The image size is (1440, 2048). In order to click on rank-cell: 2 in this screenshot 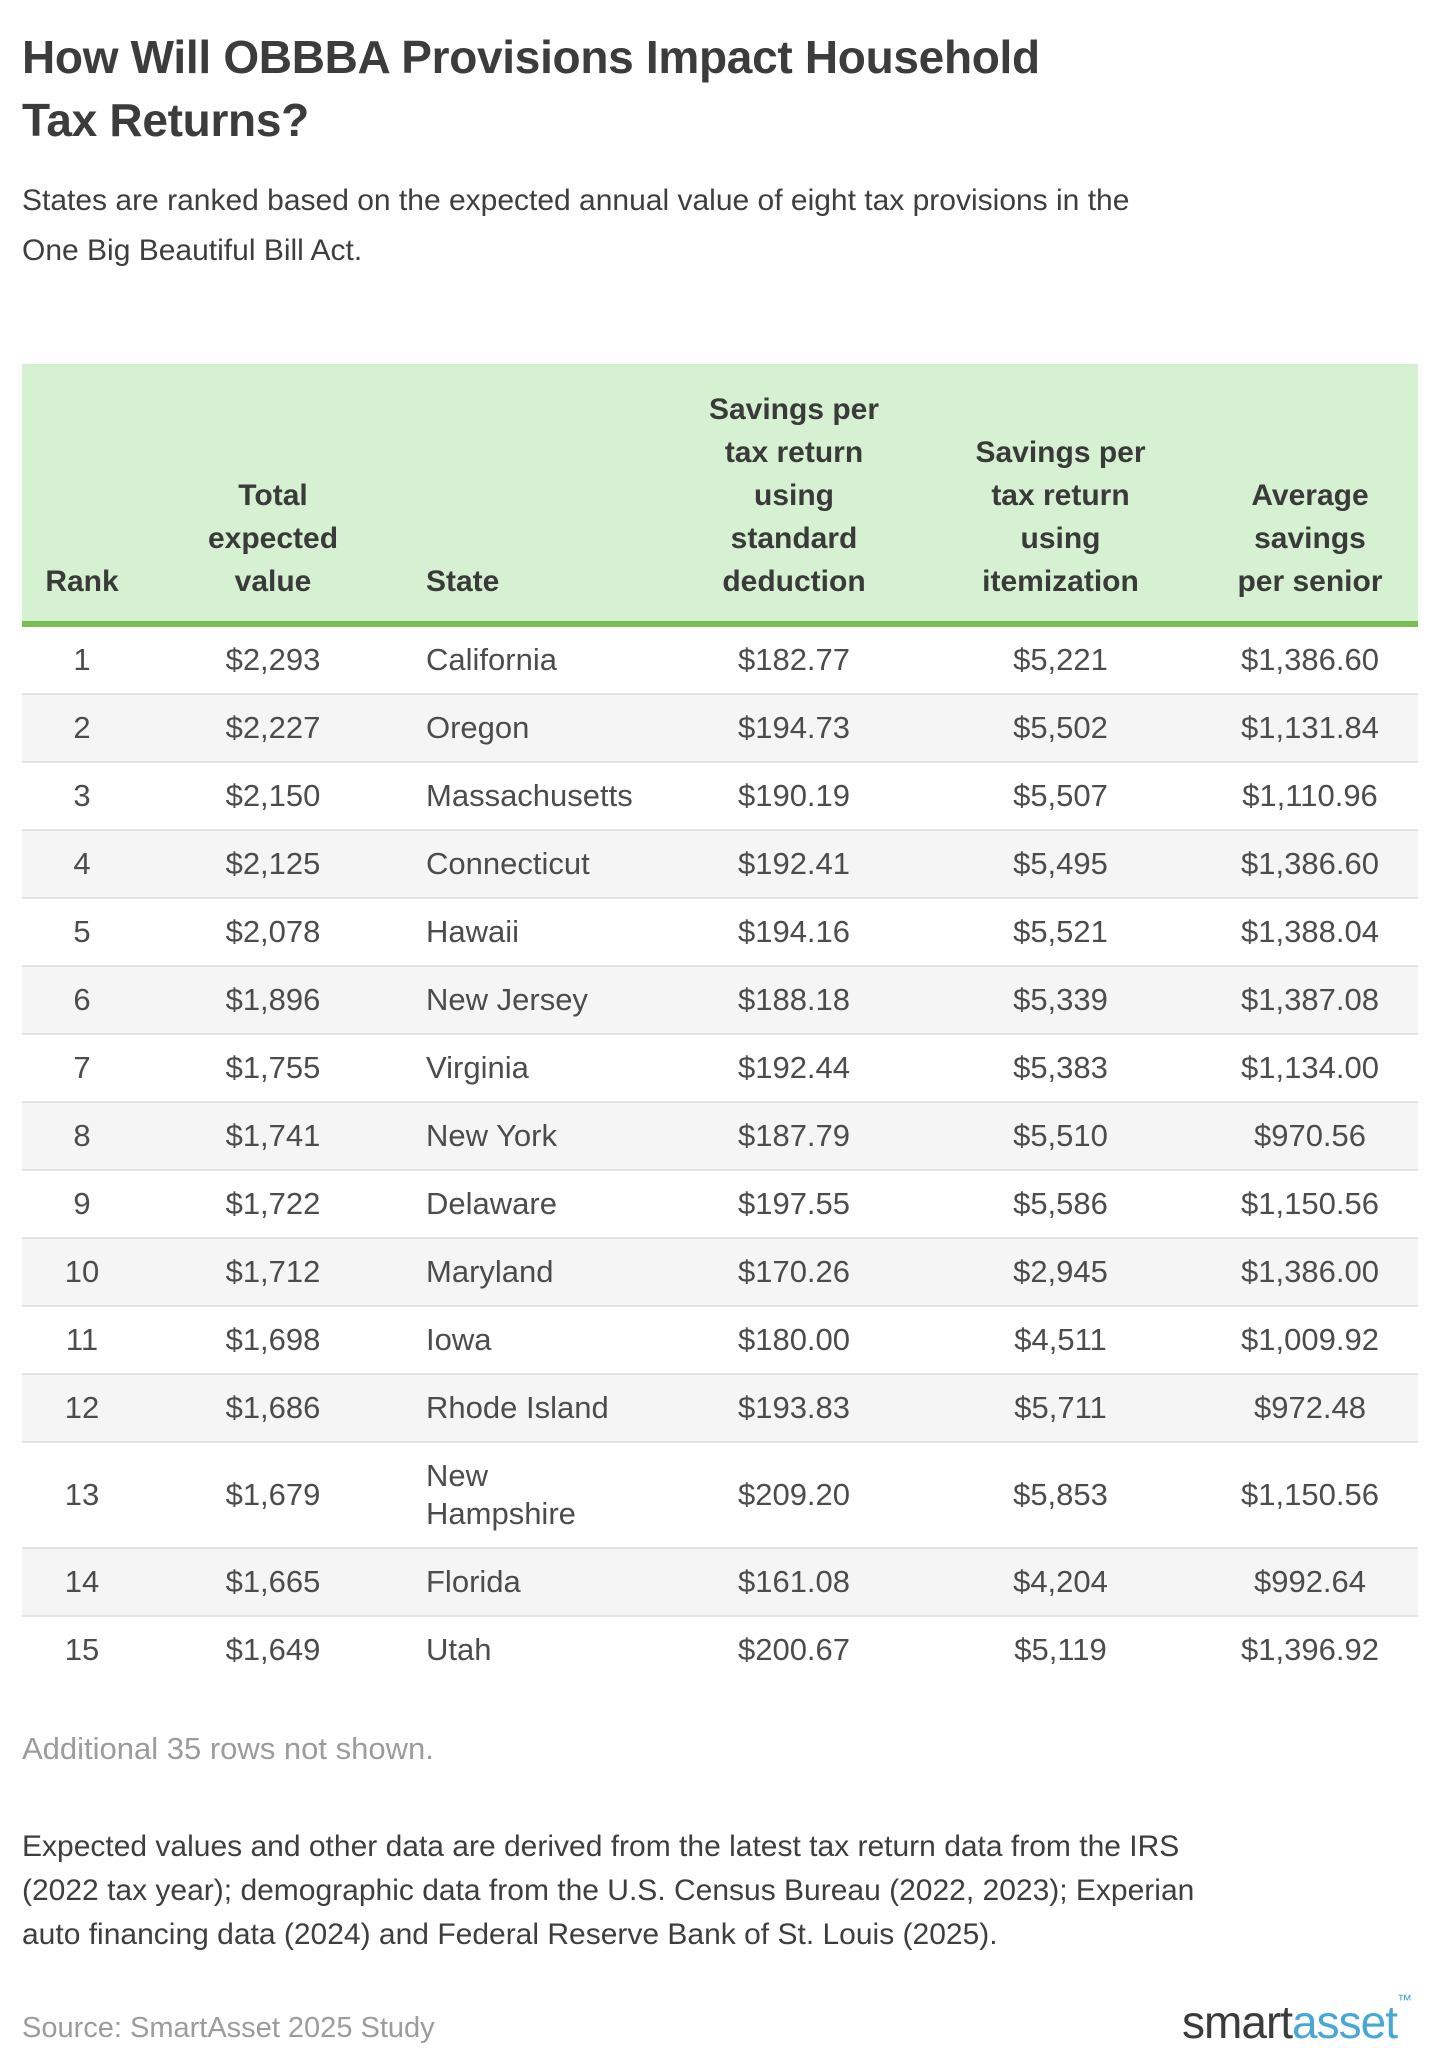, I will do `click(82, 727)`.